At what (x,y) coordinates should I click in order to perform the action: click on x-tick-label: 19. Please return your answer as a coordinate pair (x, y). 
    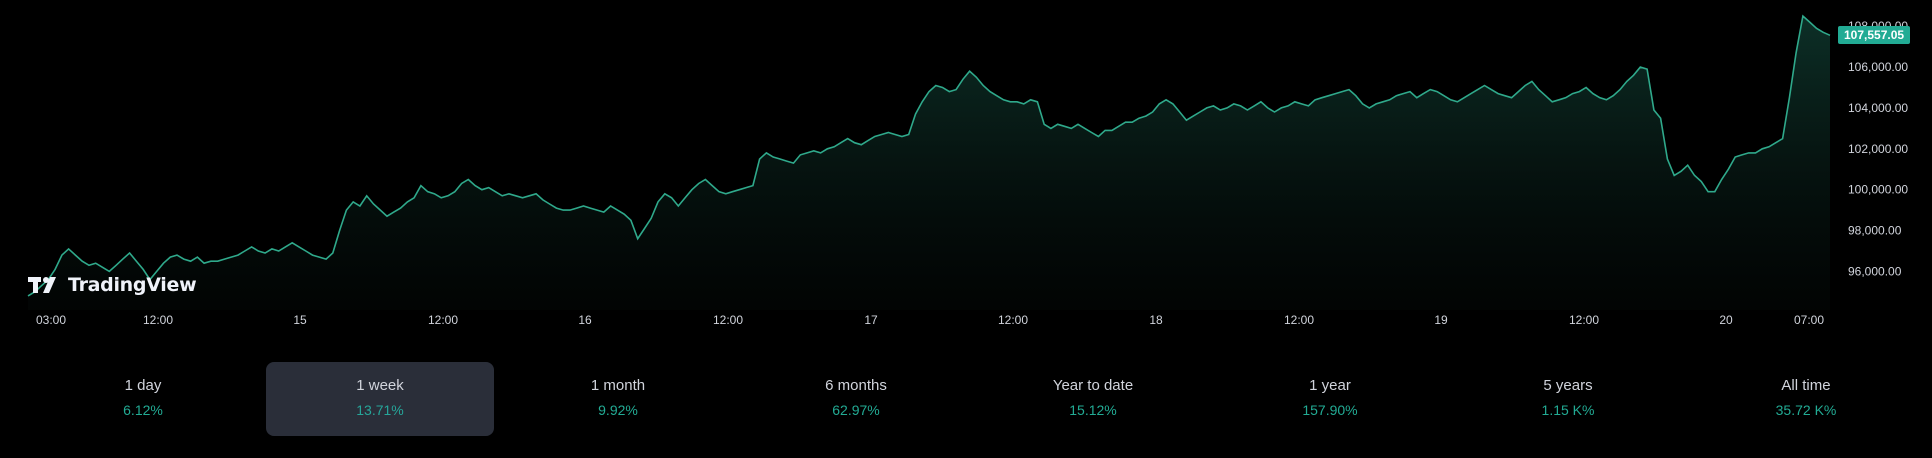
    Looking at the image, I should click on (1441, 320).